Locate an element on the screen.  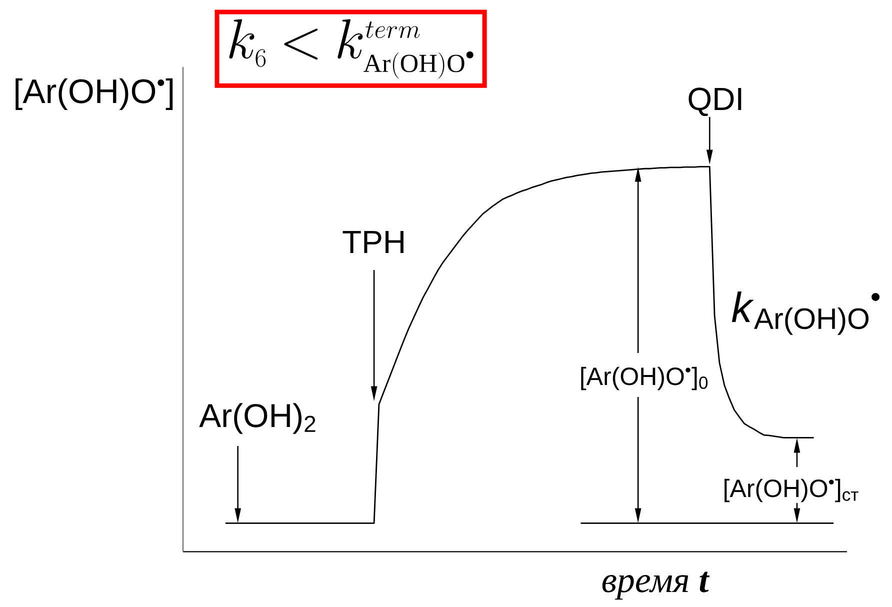
y-axis-title: [Ar(OH)O$^{•}$] is located at coordinates (94, 94).